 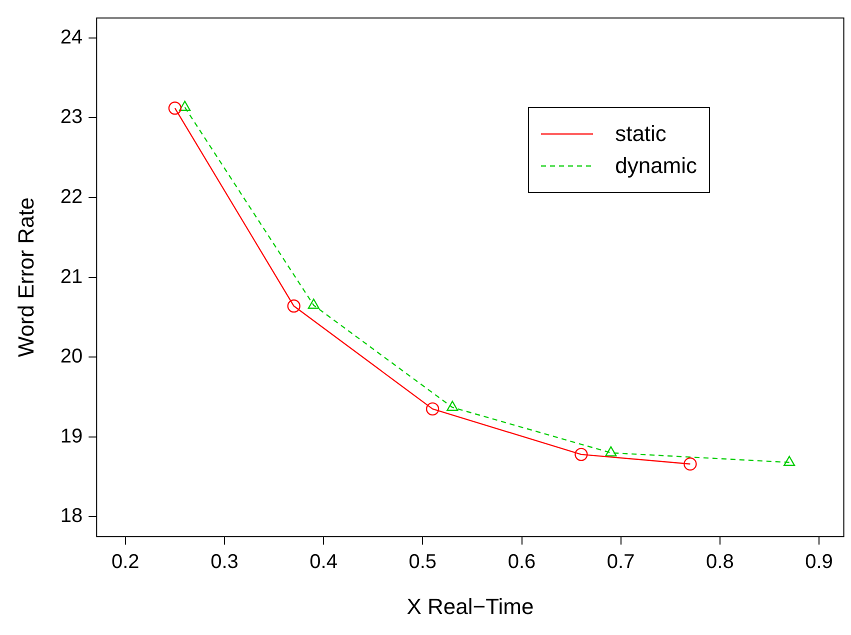 I want to click on x-tick-label: 0.4, so click(x=324, y=562).